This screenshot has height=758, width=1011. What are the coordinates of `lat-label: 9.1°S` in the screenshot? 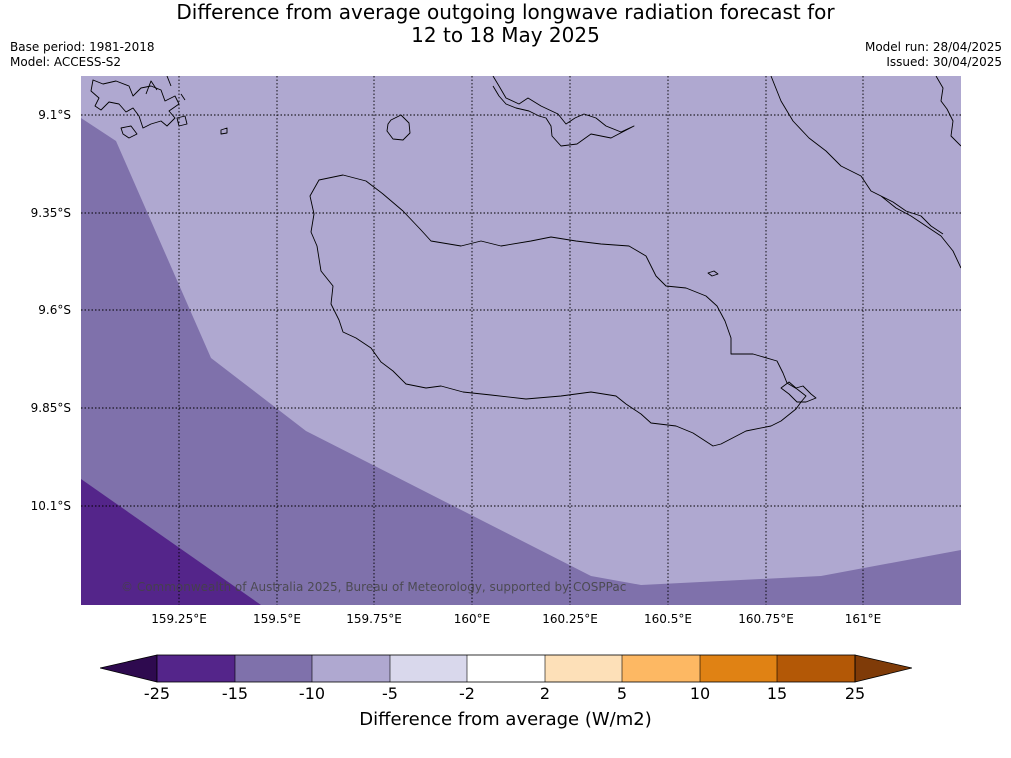 It's located at (54, 115).